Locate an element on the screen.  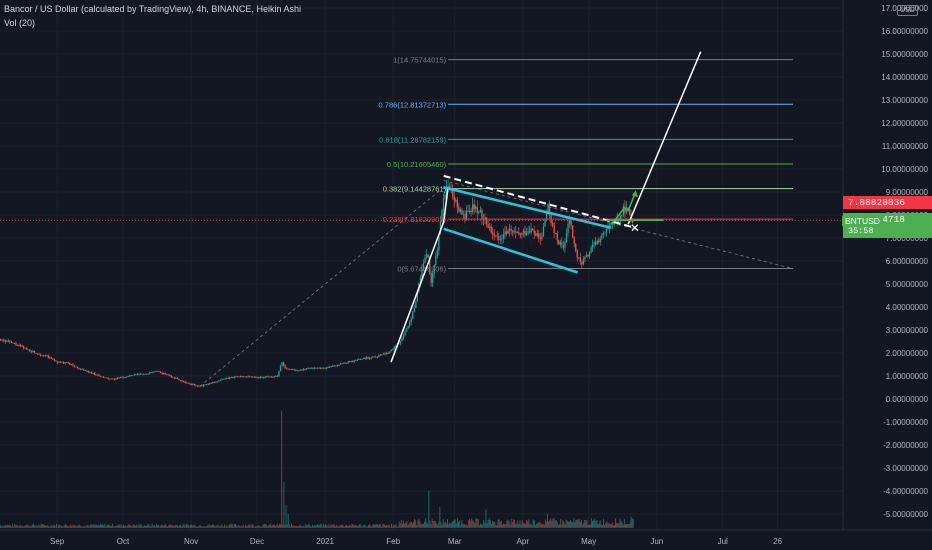
cross-marker is located at coordinates (635, 228).